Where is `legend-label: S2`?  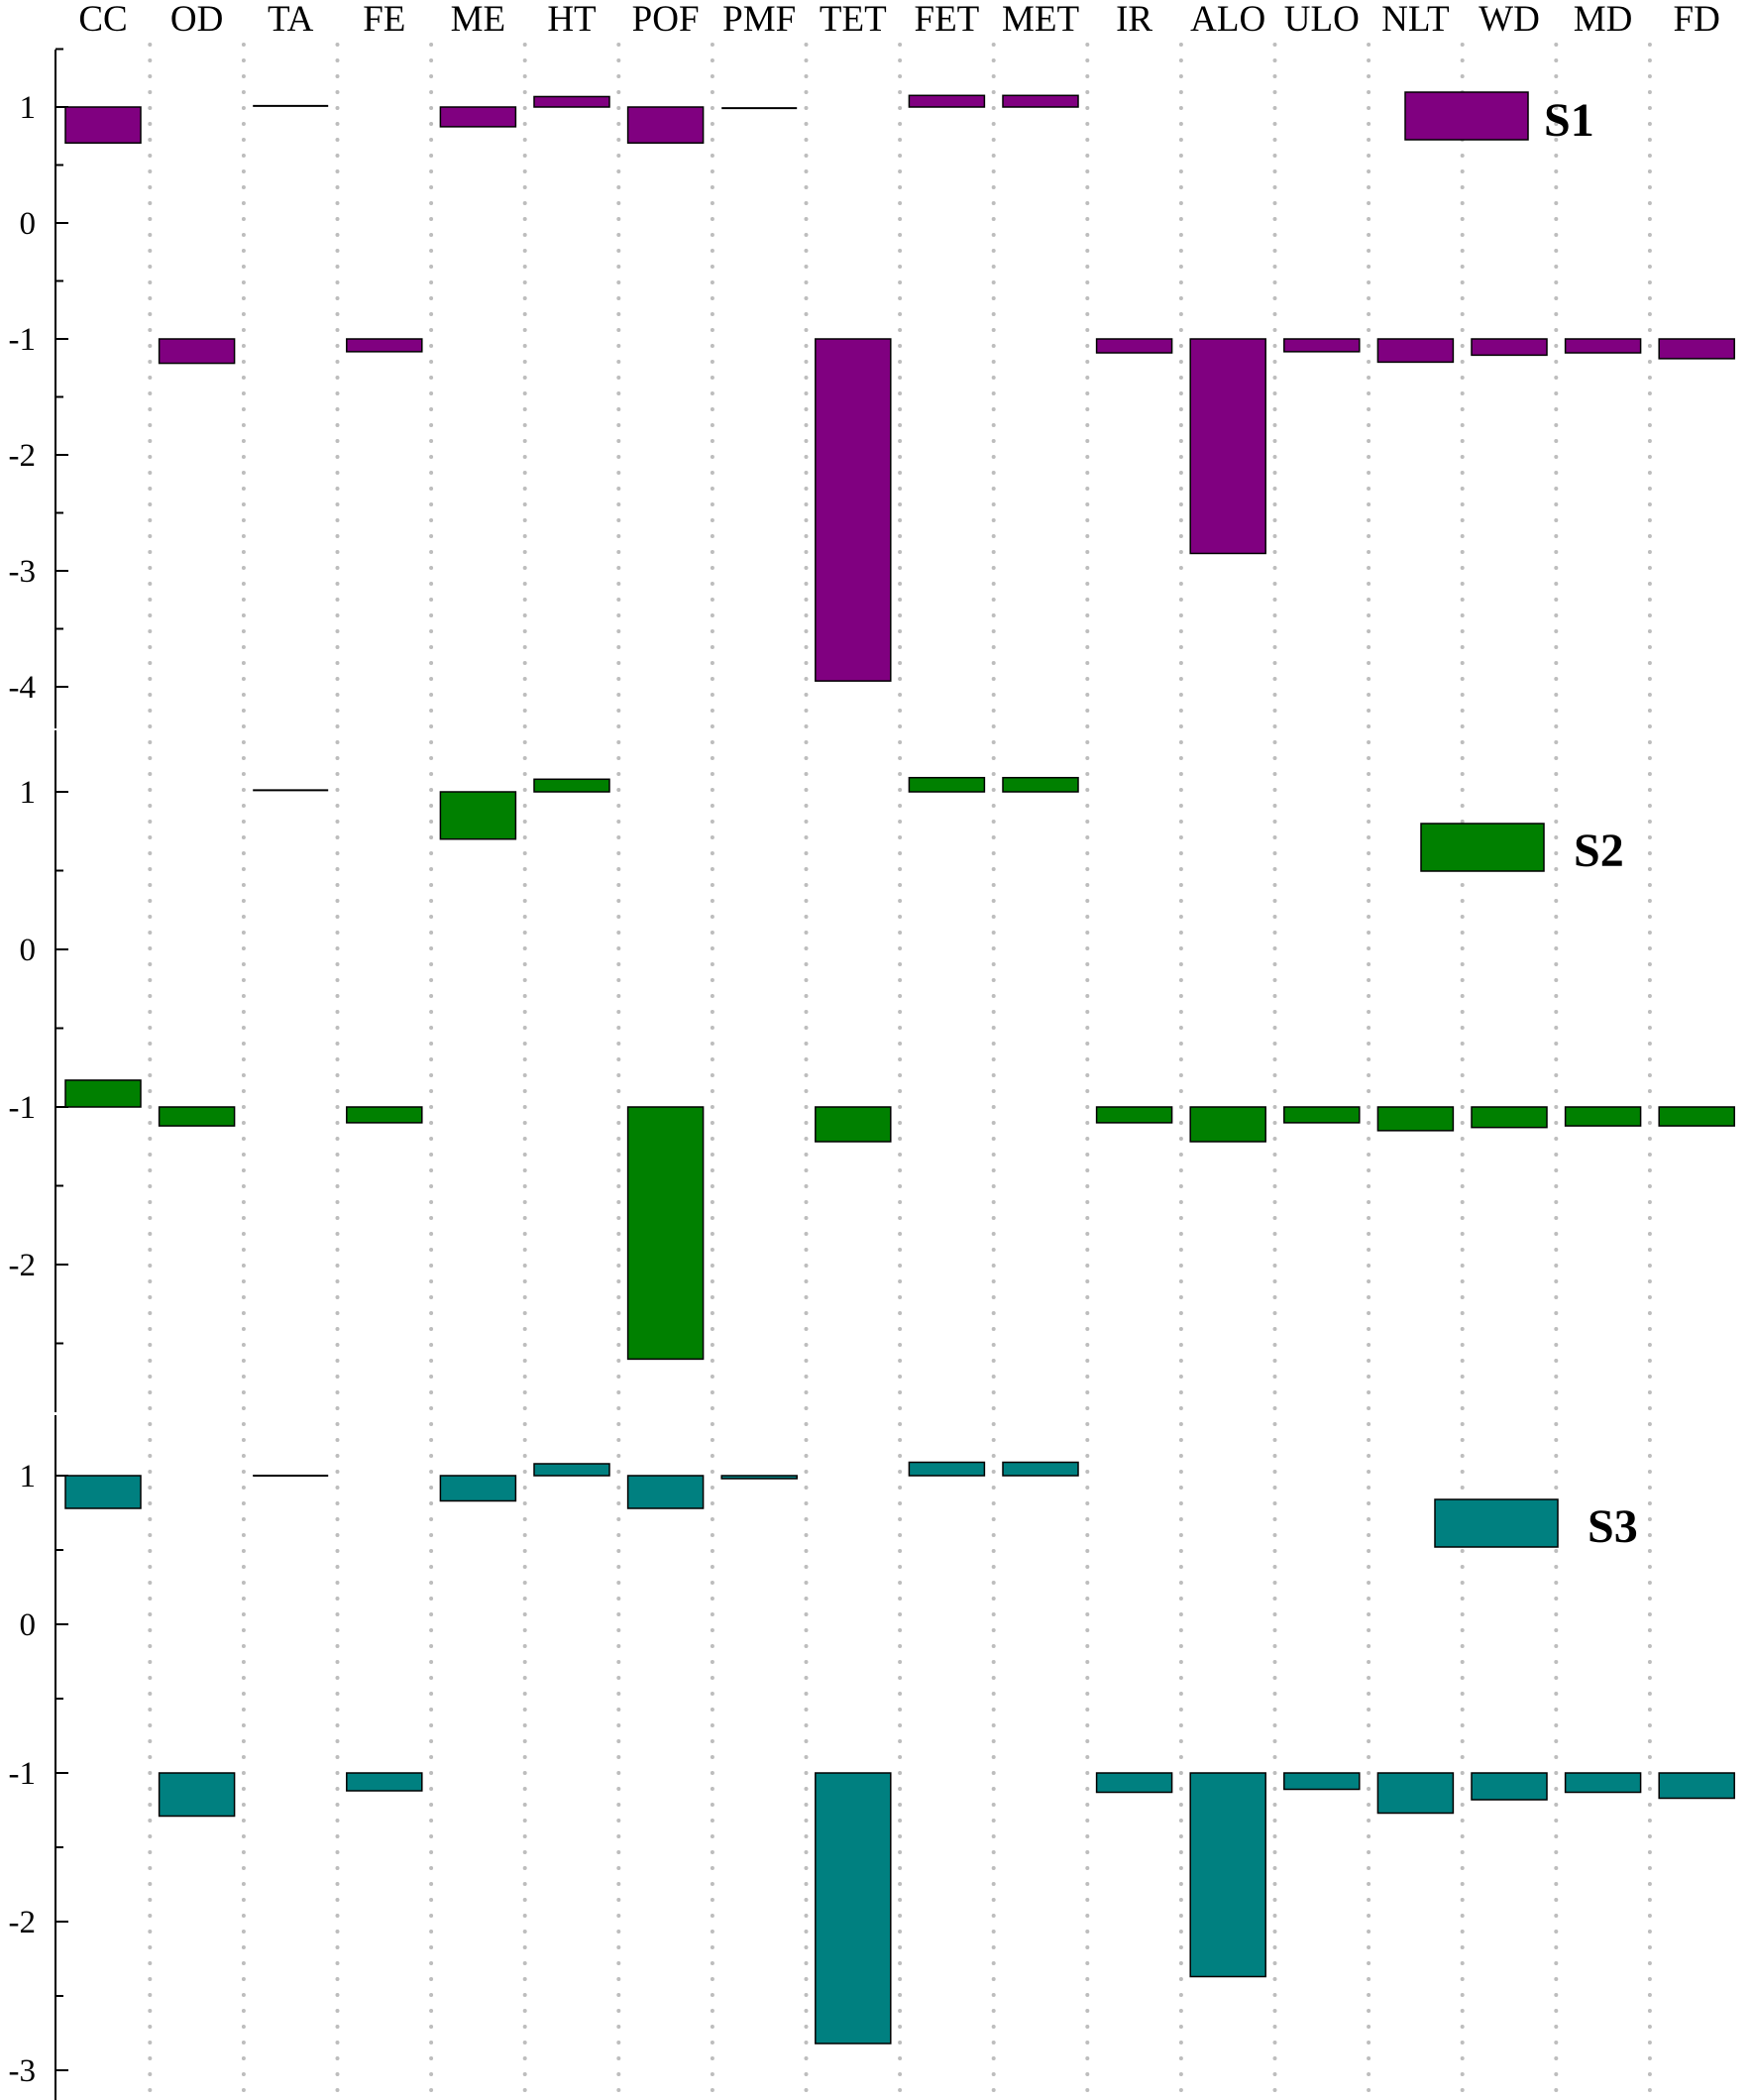 legend-label: S2 is located at coordinates (1599, 851).